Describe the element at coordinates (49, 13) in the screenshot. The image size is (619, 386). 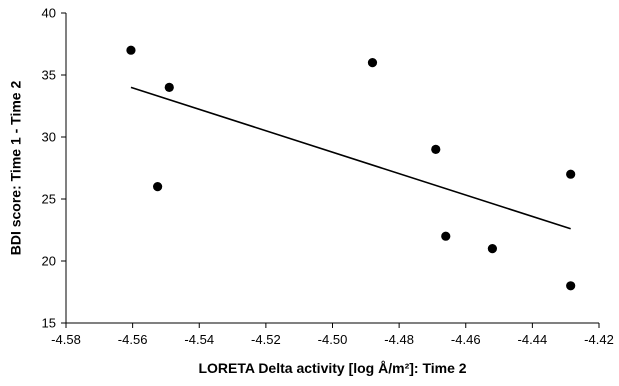
I see `y-tick-label: 40` at that location.